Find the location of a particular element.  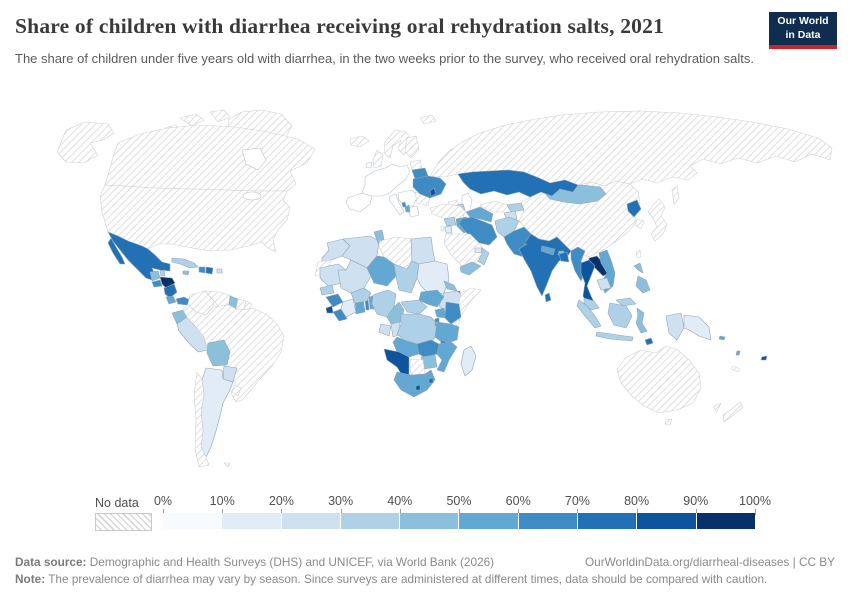

country-jordan is located at coordinates (448, 229).